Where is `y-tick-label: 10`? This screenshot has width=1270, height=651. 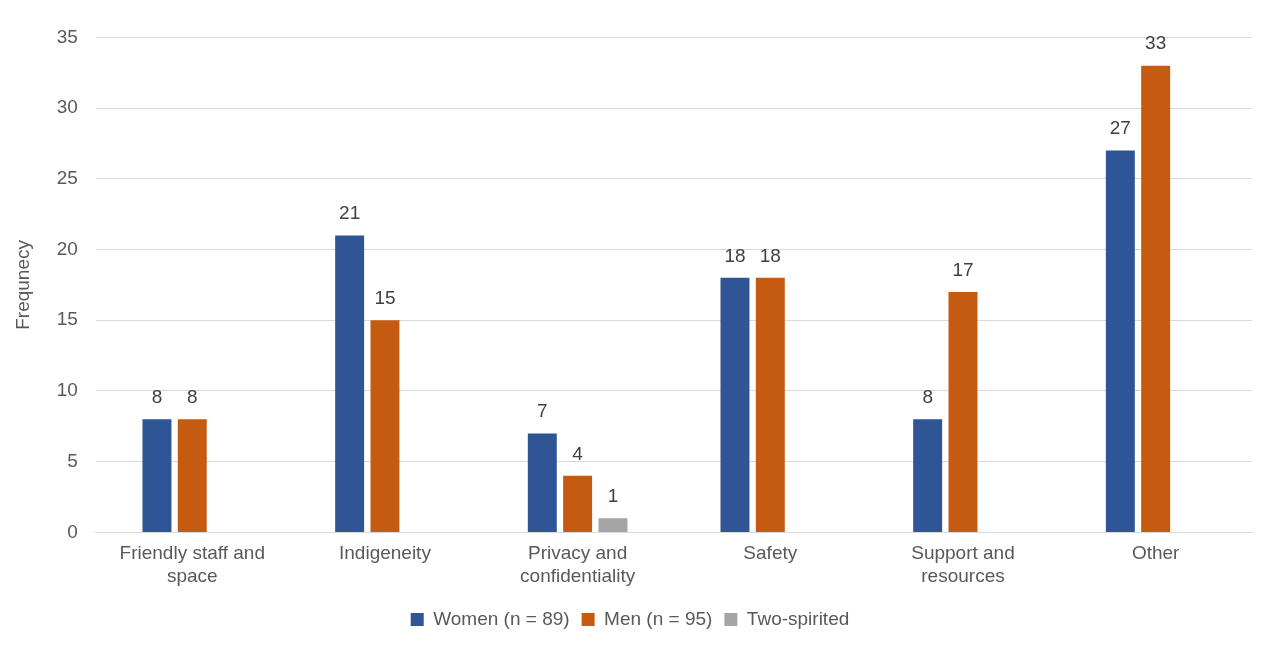
y-tick-label: 10 is located at coordinates (67, 390).